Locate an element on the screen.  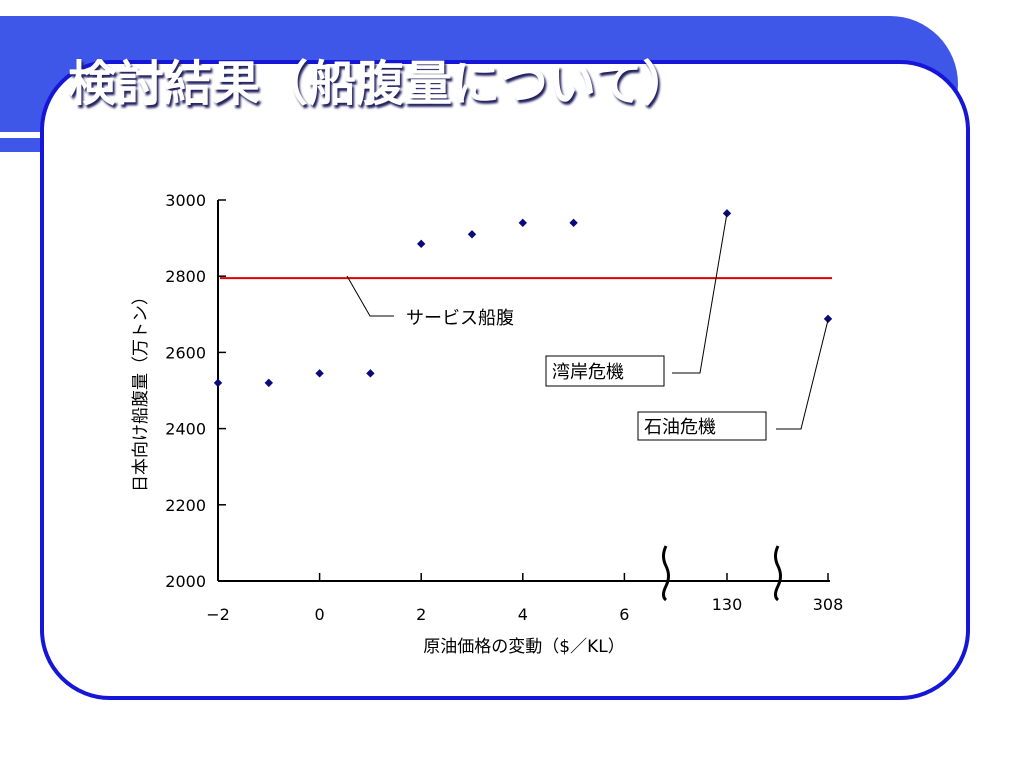
service-tonnage-leader is located at coordinates (370, 296).